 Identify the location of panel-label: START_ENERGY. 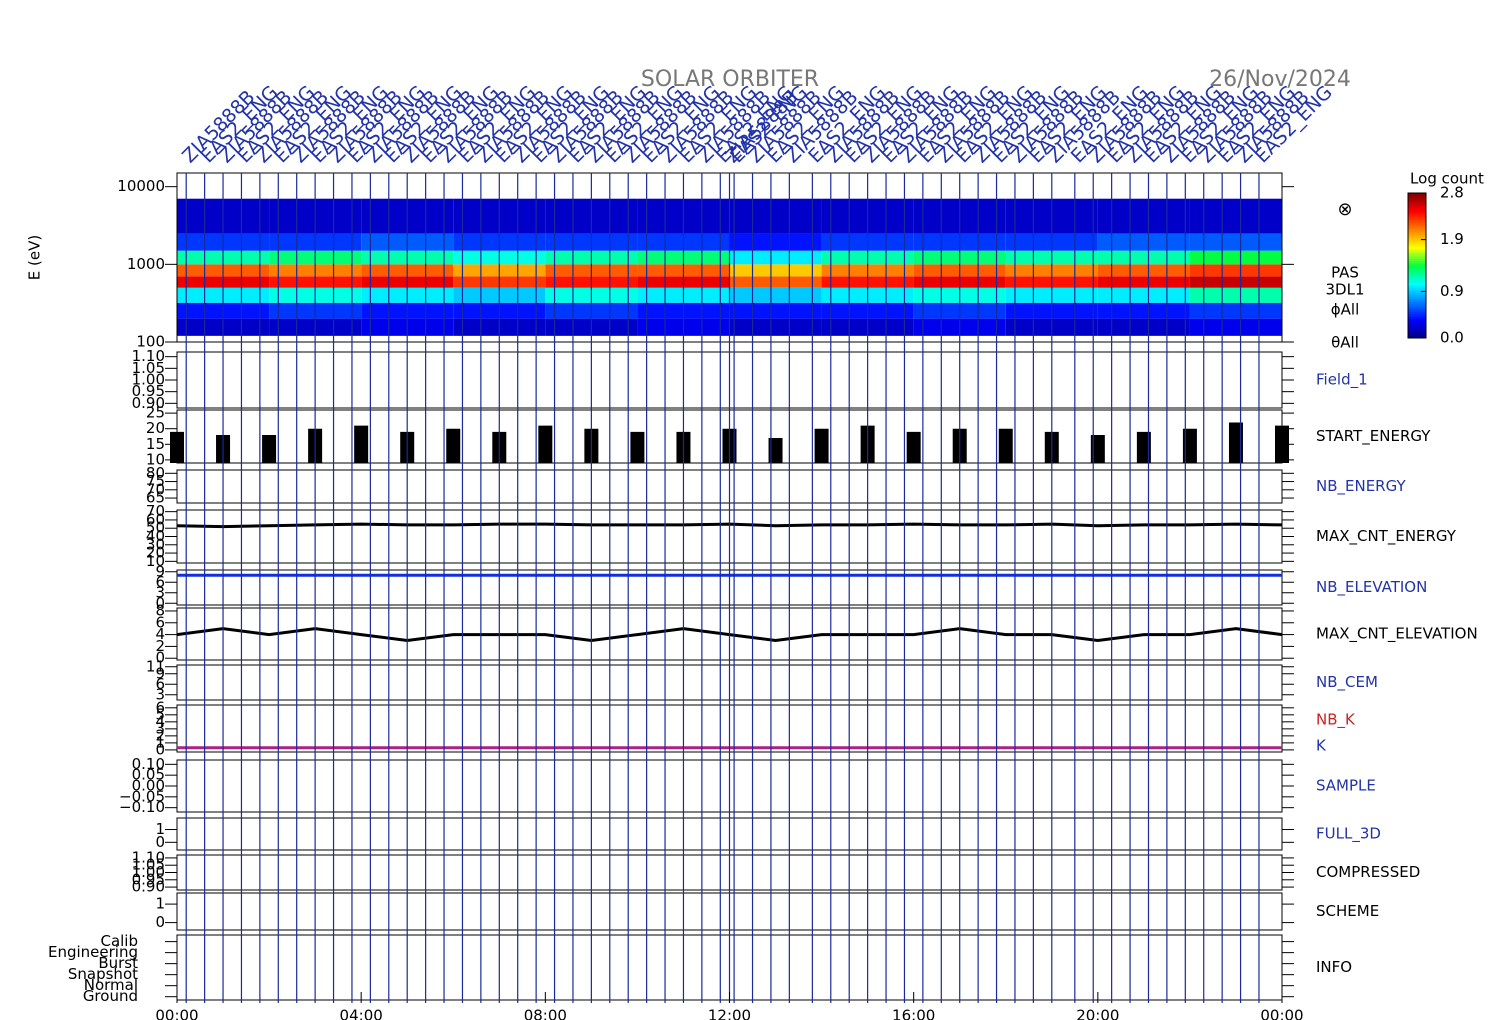
(1373, 436).